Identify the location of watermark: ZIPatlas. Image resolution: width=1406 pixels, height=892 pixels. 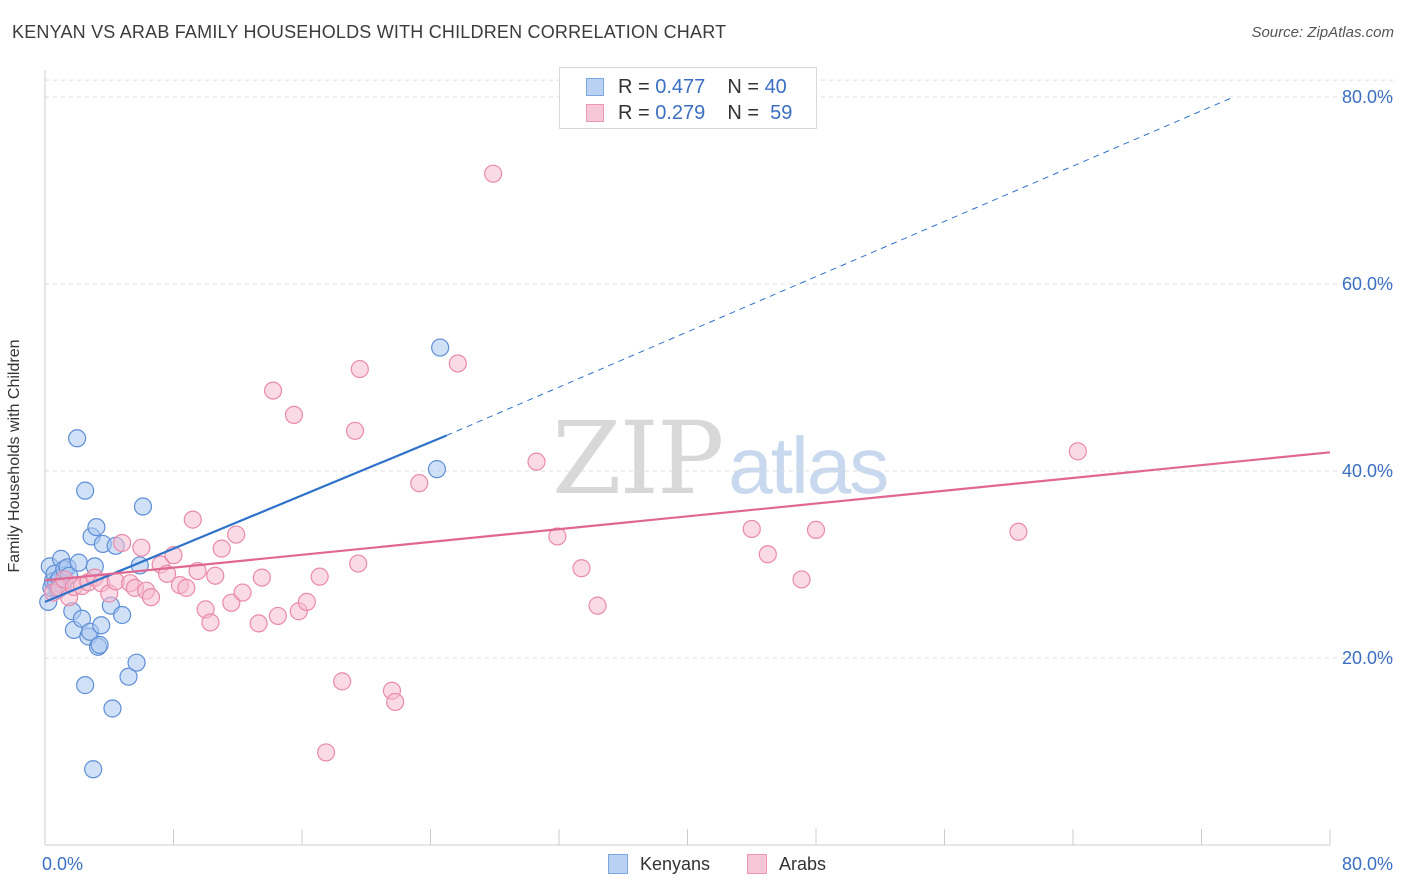
(720, 458).